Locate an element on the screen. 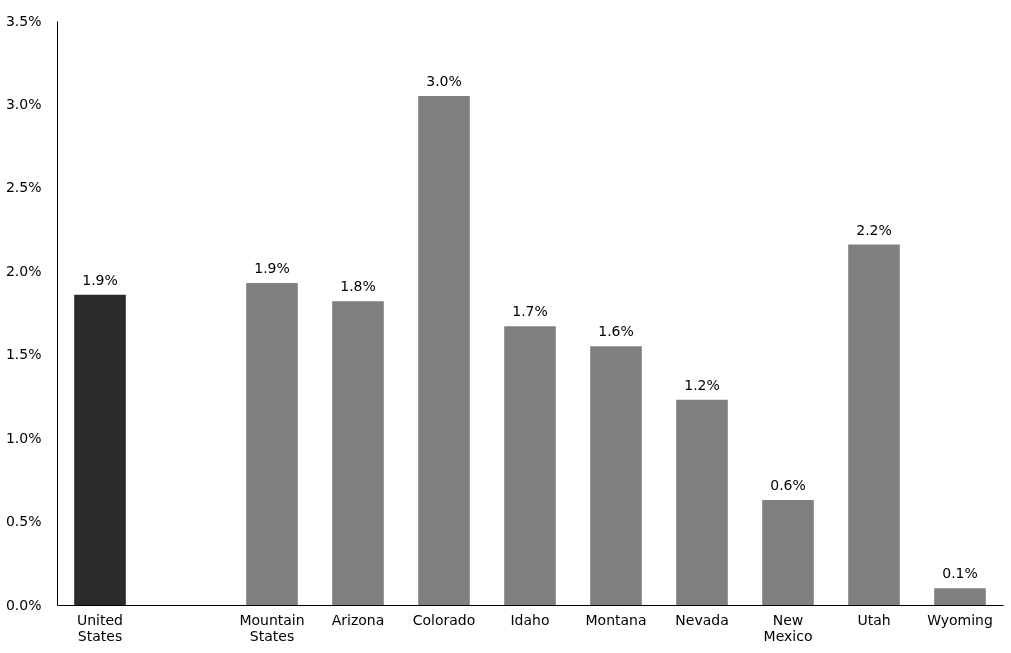 This screenshot has height=653, width=1011. y-tick-label: 3.5% is located at coordinates (23, 20).